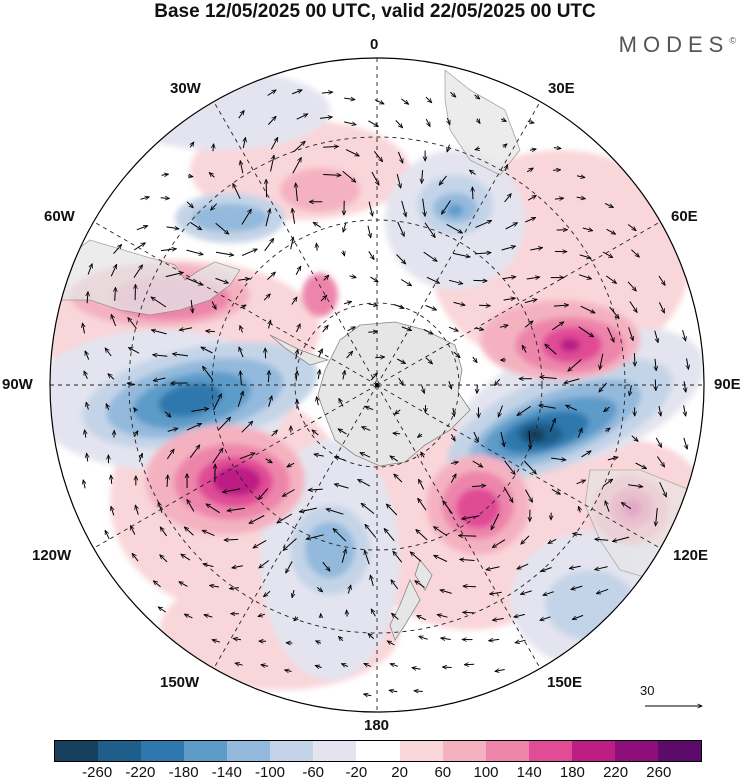  Describe the element at coordinates (690, 555) in the screenshot. I see `label-lon-120e: 120E` at that location.